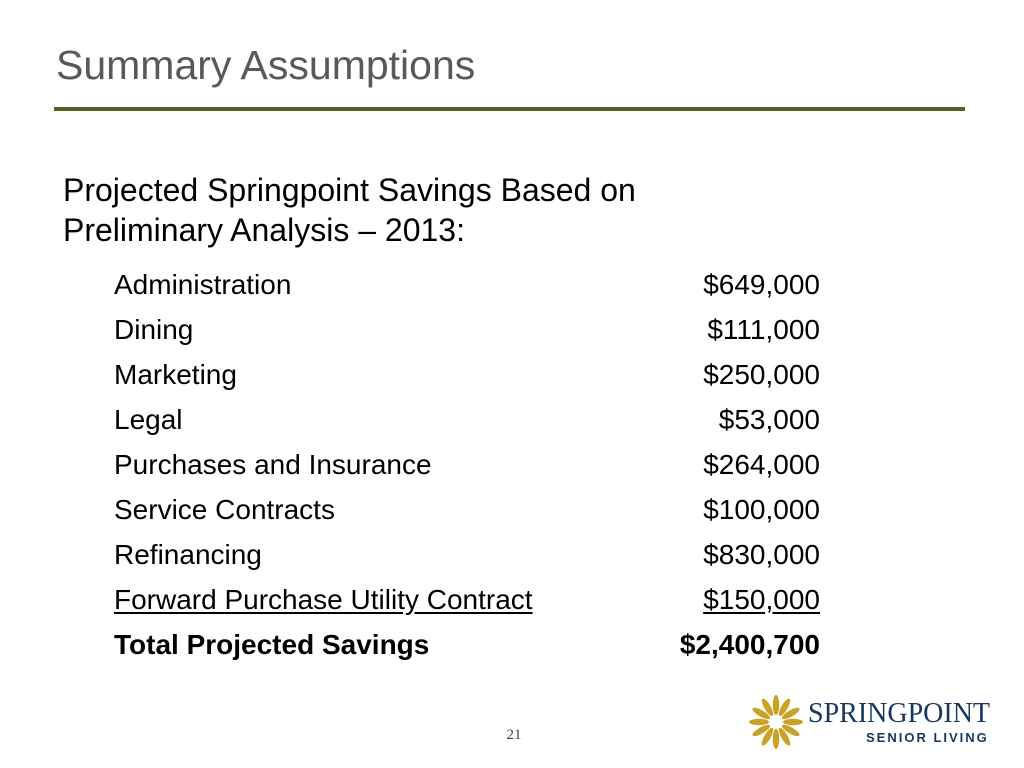 This screenshot has width=1024, height=768. What do you see at coordinates (272, 644) in the screenshot?
I see `total-label: Total Projected Savings` at bounding box center [272, 644].